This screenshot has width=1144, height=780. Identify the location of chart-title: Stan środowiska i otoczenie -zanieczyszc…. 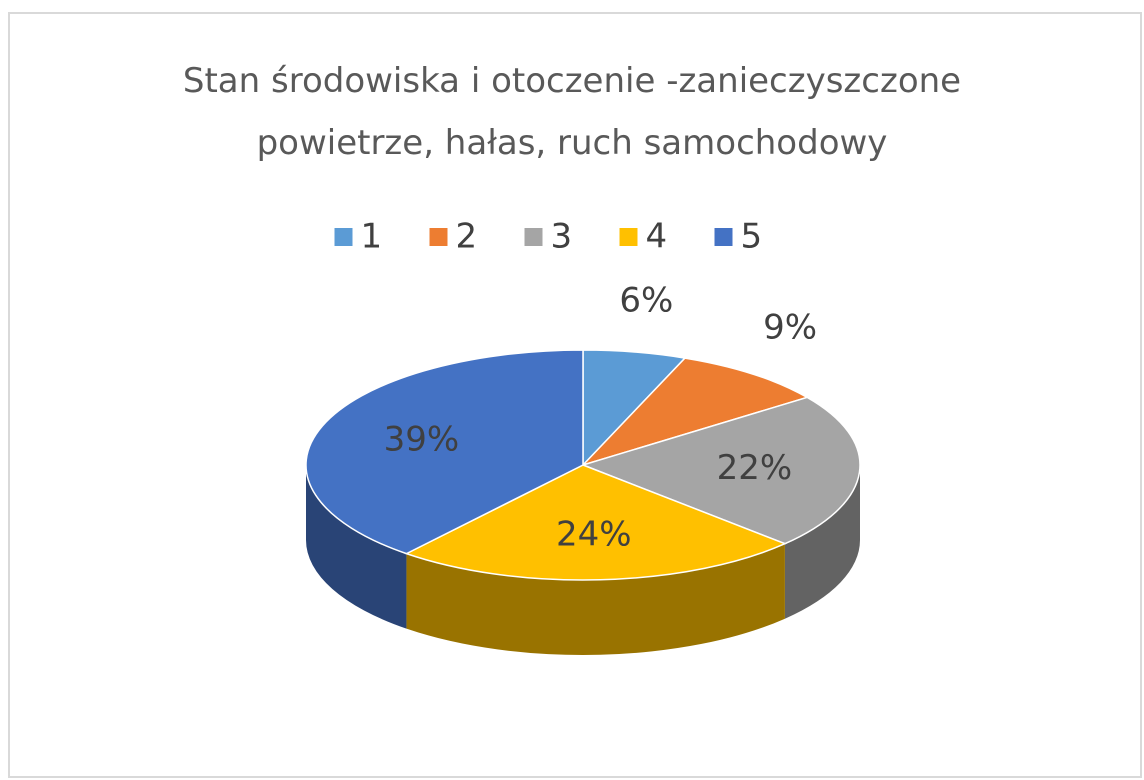
(572, 112).